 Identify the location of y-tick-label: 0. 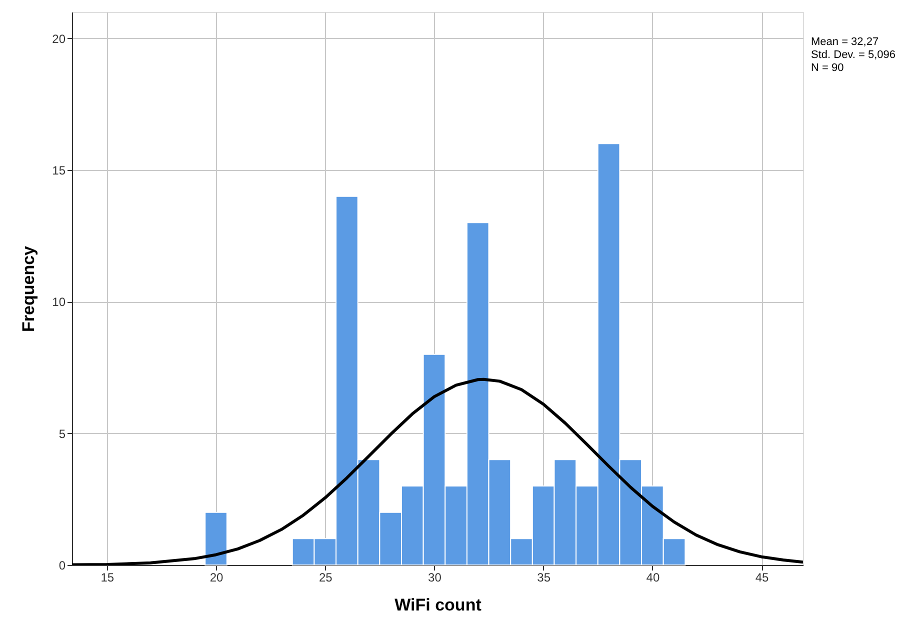
(62, 565).